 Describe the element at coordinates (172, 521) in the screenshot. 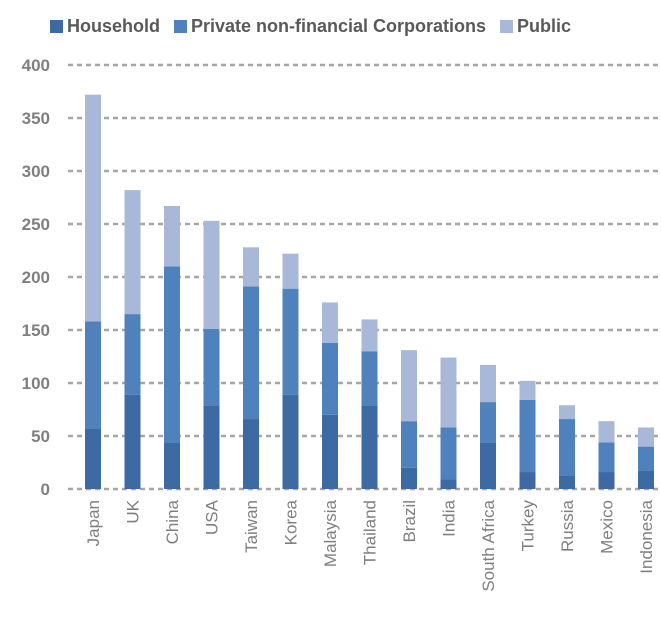

I see `x-tick-label: China` at that location.